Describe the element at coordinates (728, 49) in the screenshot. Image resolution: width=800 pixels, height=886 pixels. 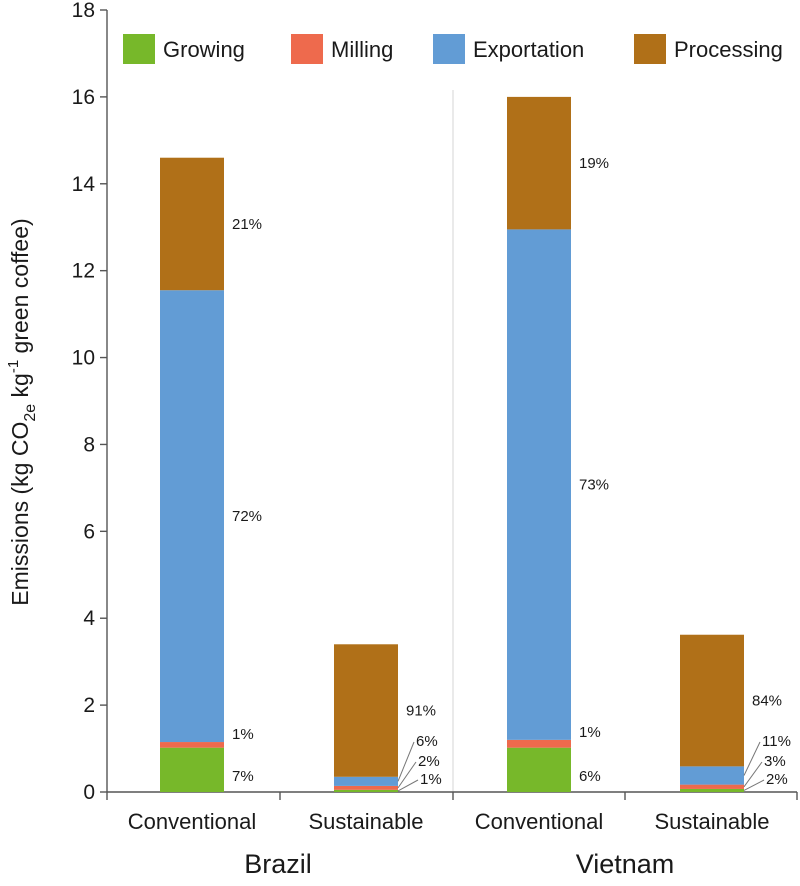
I see `legend-label-processing: Processing` at that location.